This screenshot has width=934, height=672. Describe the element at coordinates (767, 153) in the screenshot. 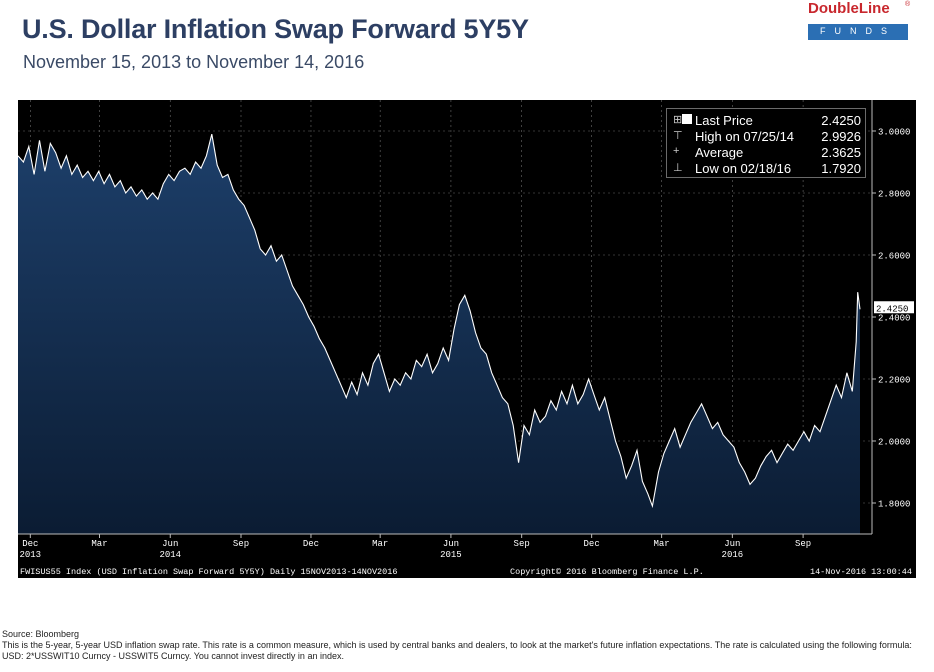

I see `legend-average: + Average 2.3625` at that location.